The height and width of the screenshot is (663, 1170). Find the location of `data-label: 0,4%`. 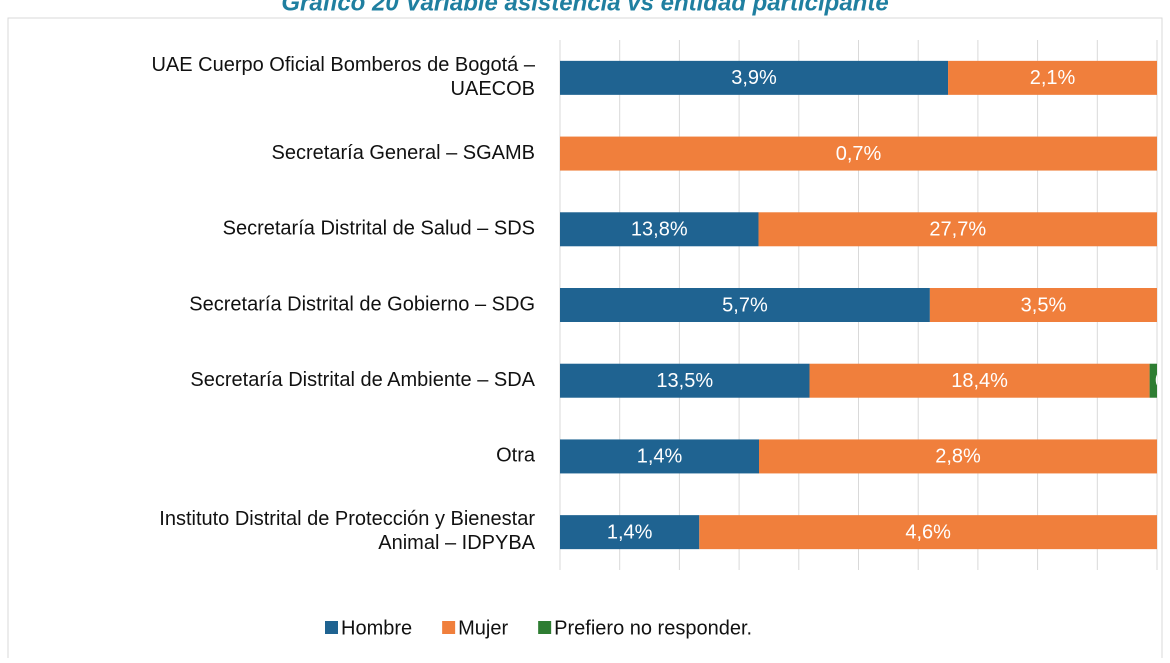

data-label: 0,4% is located at coordinates (1162, 381).